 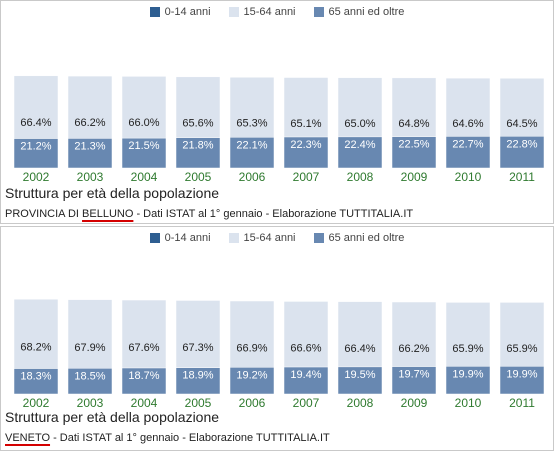 What do you see at coordinates (35, 348) in the screenshot?
I see `data-label-working-2002: 68.2%` at bounding box center [35, 348].